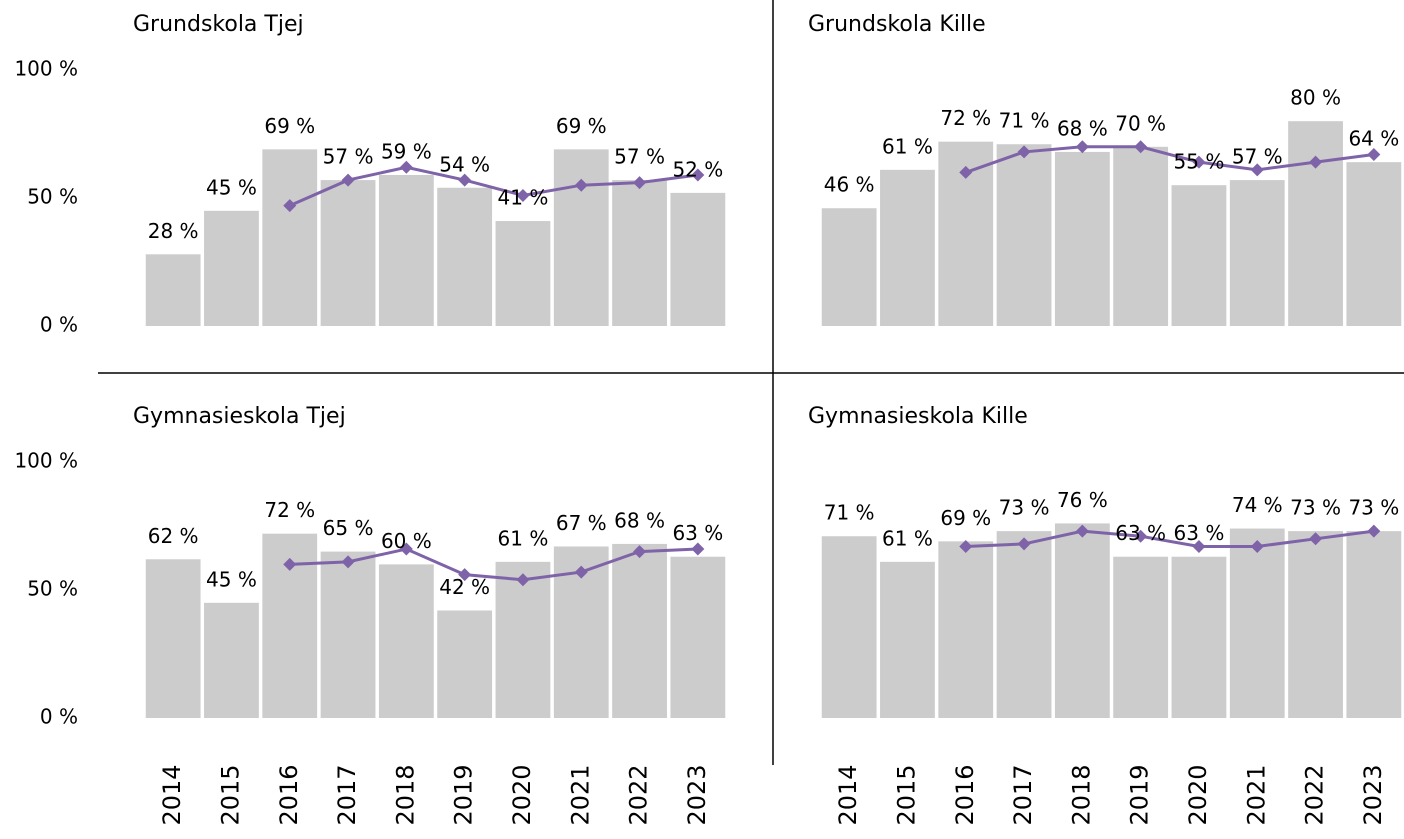 The image size is (1404, 839). I want to click on value-label: 28 %, so click(173, 231).